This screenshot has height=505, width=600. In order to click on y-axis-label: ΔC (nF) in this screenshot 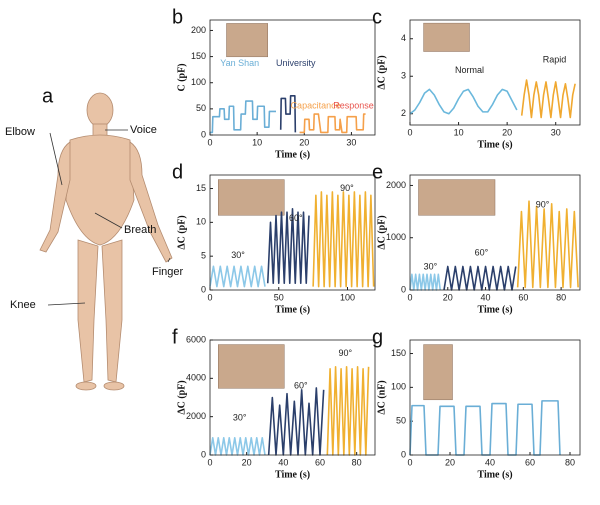, I will do `click(381, 397)`.